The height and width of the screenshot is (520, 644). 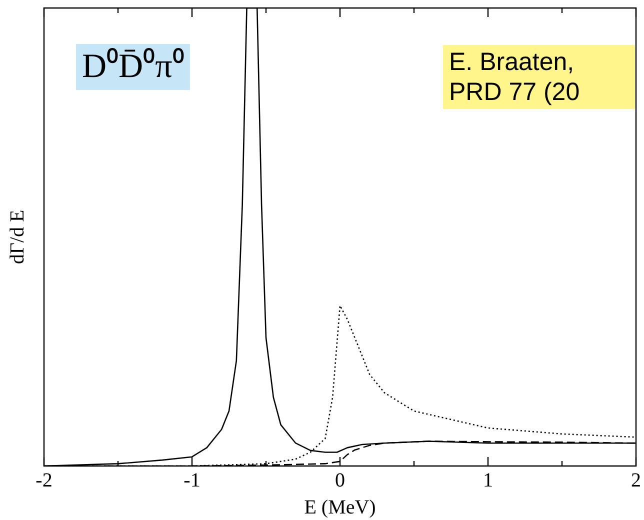 I want to click on x-tick-label: -2, so click(x=44, y=480).